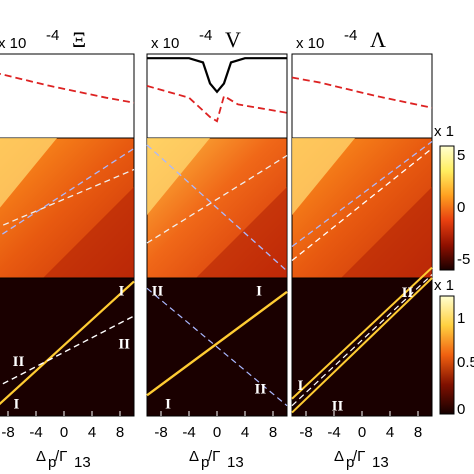 This screenshot has height=474, width=474. I want to click on colorbar-top-scale: x 1, so click(444, 131).